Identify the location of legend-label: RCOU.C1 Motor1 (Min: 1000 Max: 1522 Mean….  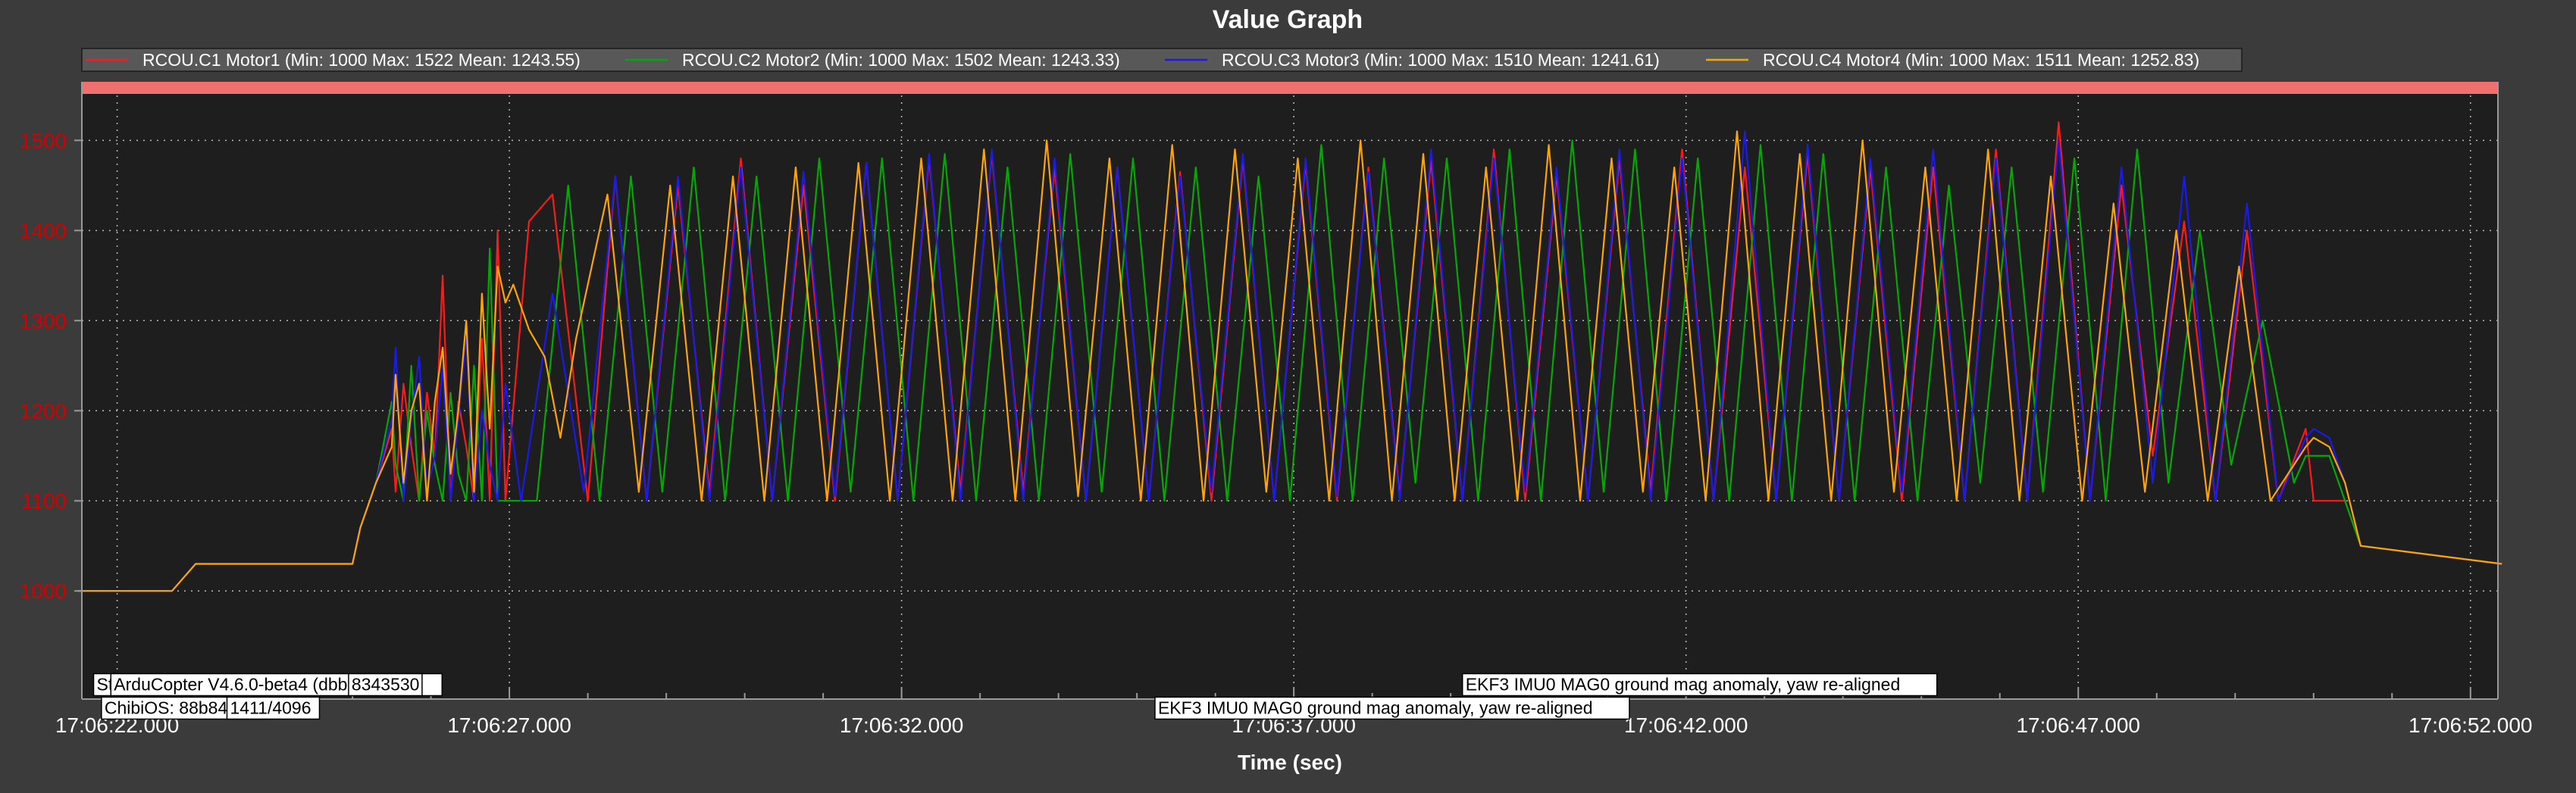
(361, 60).